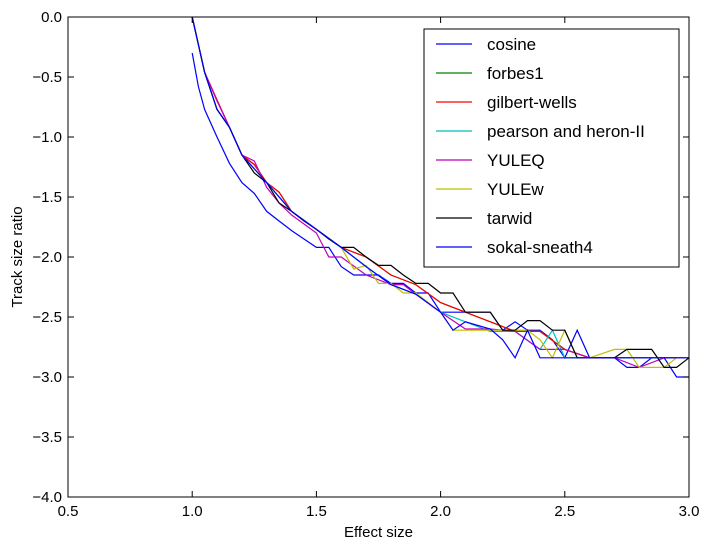 The height and width of the screenshot is (555, 709). Describe the element at coordinates (540, 247) in the screenshot. I see `legend-label: sokal-sneath4` at that location.